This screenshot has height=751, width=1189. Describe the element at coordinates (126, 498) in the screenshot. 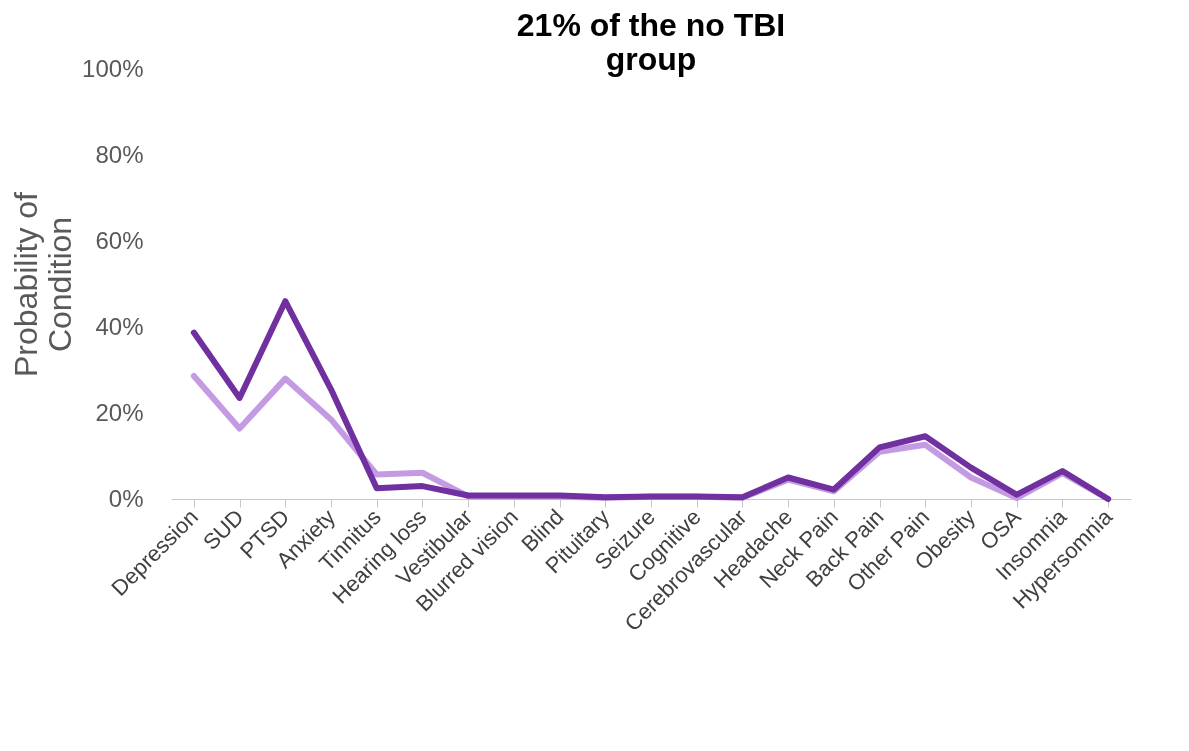

I see `y-tick-label: 0%` at that location.